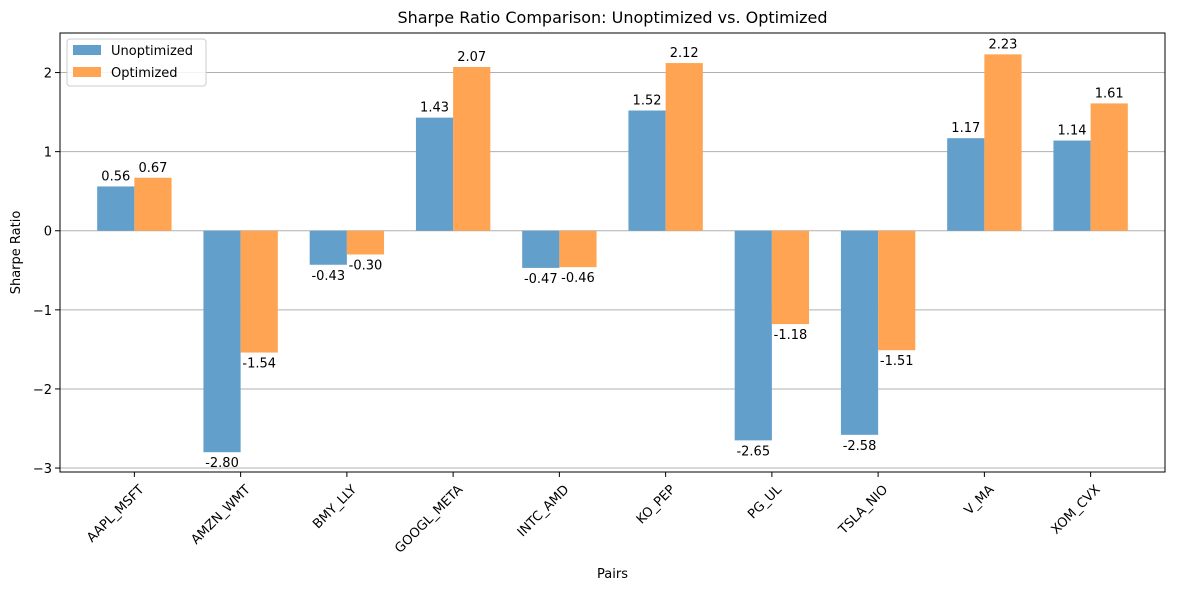 This screenshot has width=1190, height=590. Describe the element at coordinates (366, 265) in the screenshot. I see `bar-value-label: -0.30` at that location.